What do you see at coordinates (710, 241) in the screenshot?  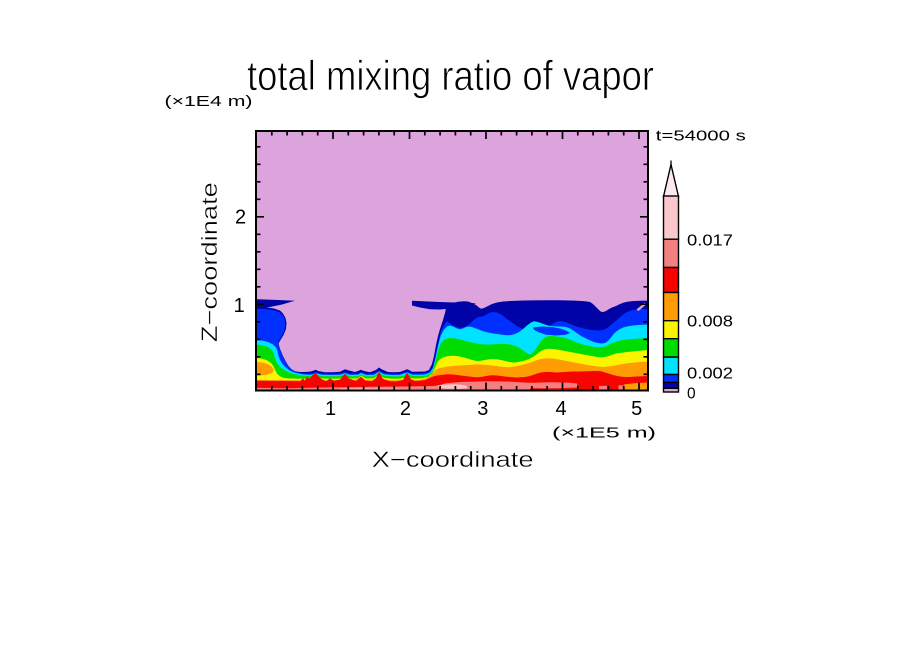 I see `svg-text: 0.017` at bounding box center [710, 241].